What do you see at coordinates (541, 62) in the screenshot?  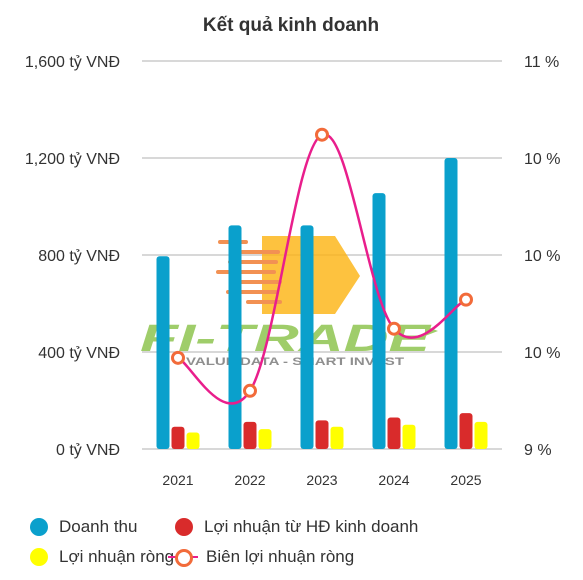 I see `right-tick-label: 11 %` at bounding box center [541, 62].